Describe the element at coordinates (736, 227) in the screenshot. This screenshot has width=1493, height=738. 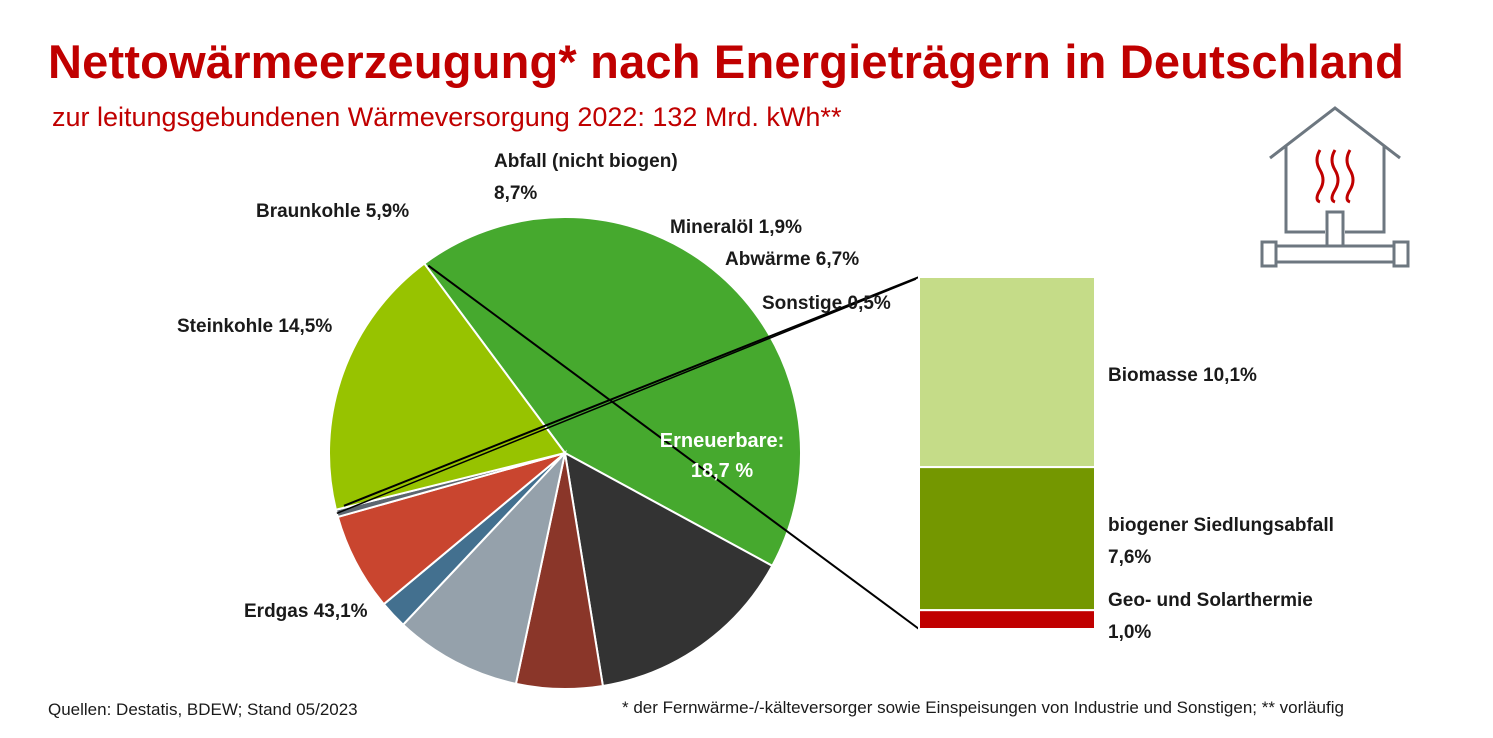
I see `slice-label-mineraloel: Mineralöl 1,9%` at that location.